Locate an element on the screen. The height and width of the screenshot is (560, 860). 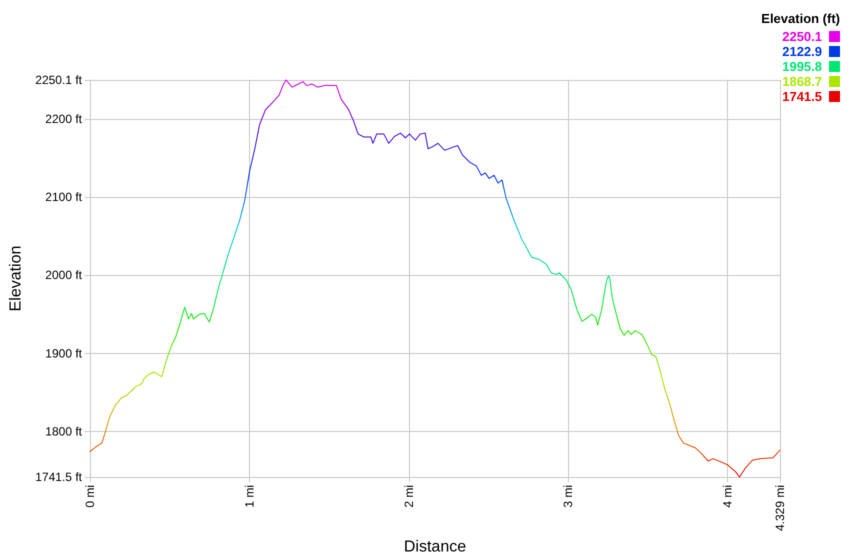
y-tick-label: 2100 ft is located at coordinates (64, 197).